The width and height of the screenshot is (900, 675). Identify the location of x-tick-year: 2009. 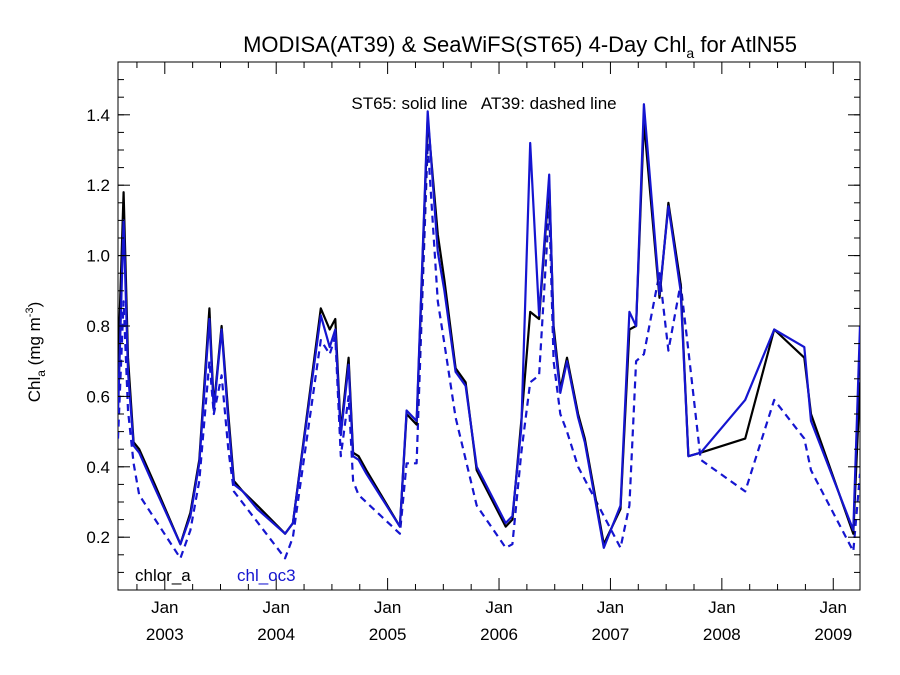
(833, 634).